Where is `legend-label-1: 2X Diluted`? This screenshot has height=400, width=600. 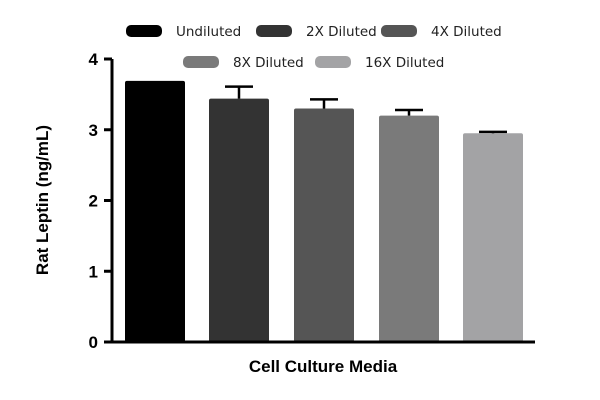 legend-label-1: 2X Diluted is located at coordinates (341, 32).